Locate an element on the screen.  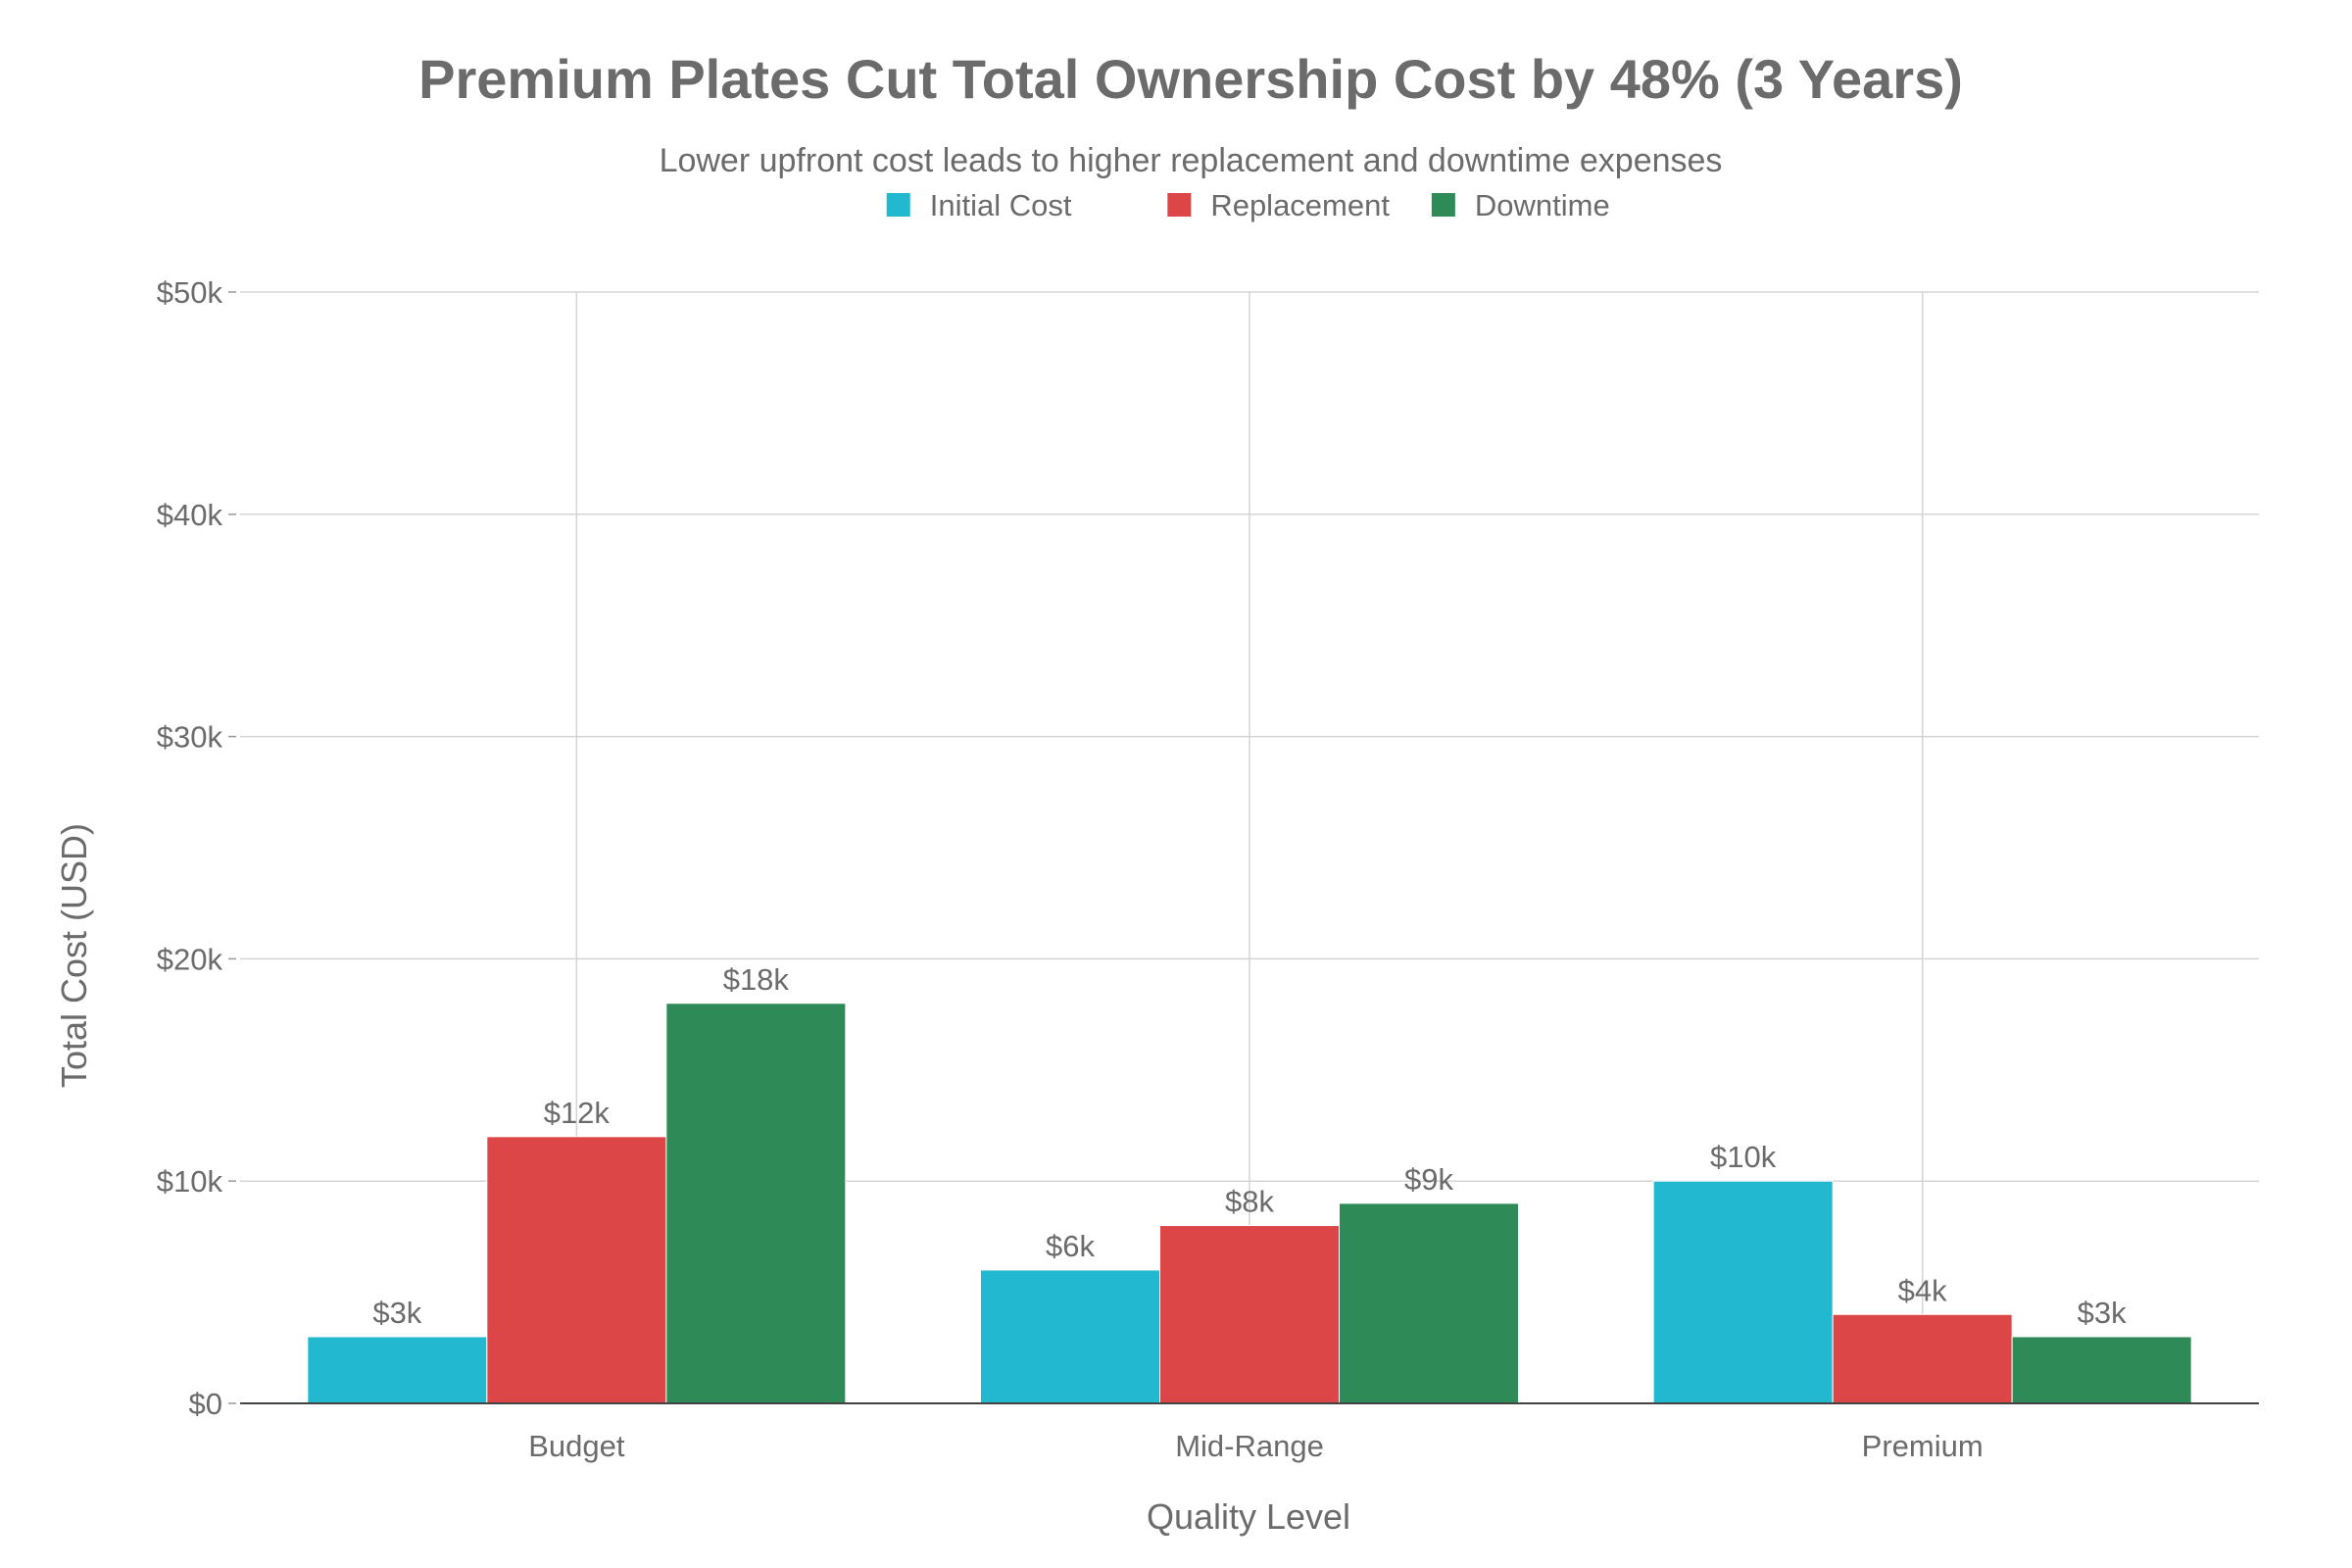
bar-initial-cost-mid-range is located at coordinates (1070, 1336).